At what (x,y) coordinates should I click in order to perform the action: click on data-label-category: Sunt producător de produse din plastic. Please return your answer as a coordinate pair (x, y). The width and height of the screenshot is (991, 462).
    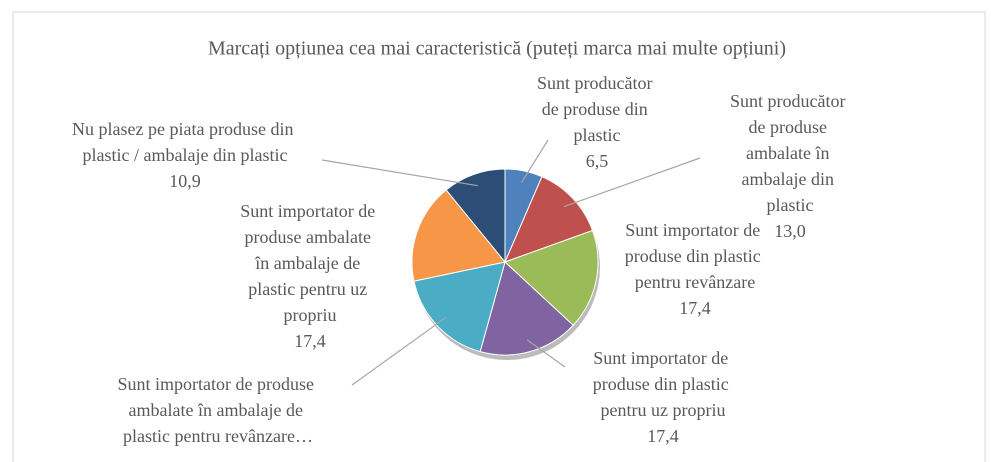
    Looking at the image, I should click on (597, 109).